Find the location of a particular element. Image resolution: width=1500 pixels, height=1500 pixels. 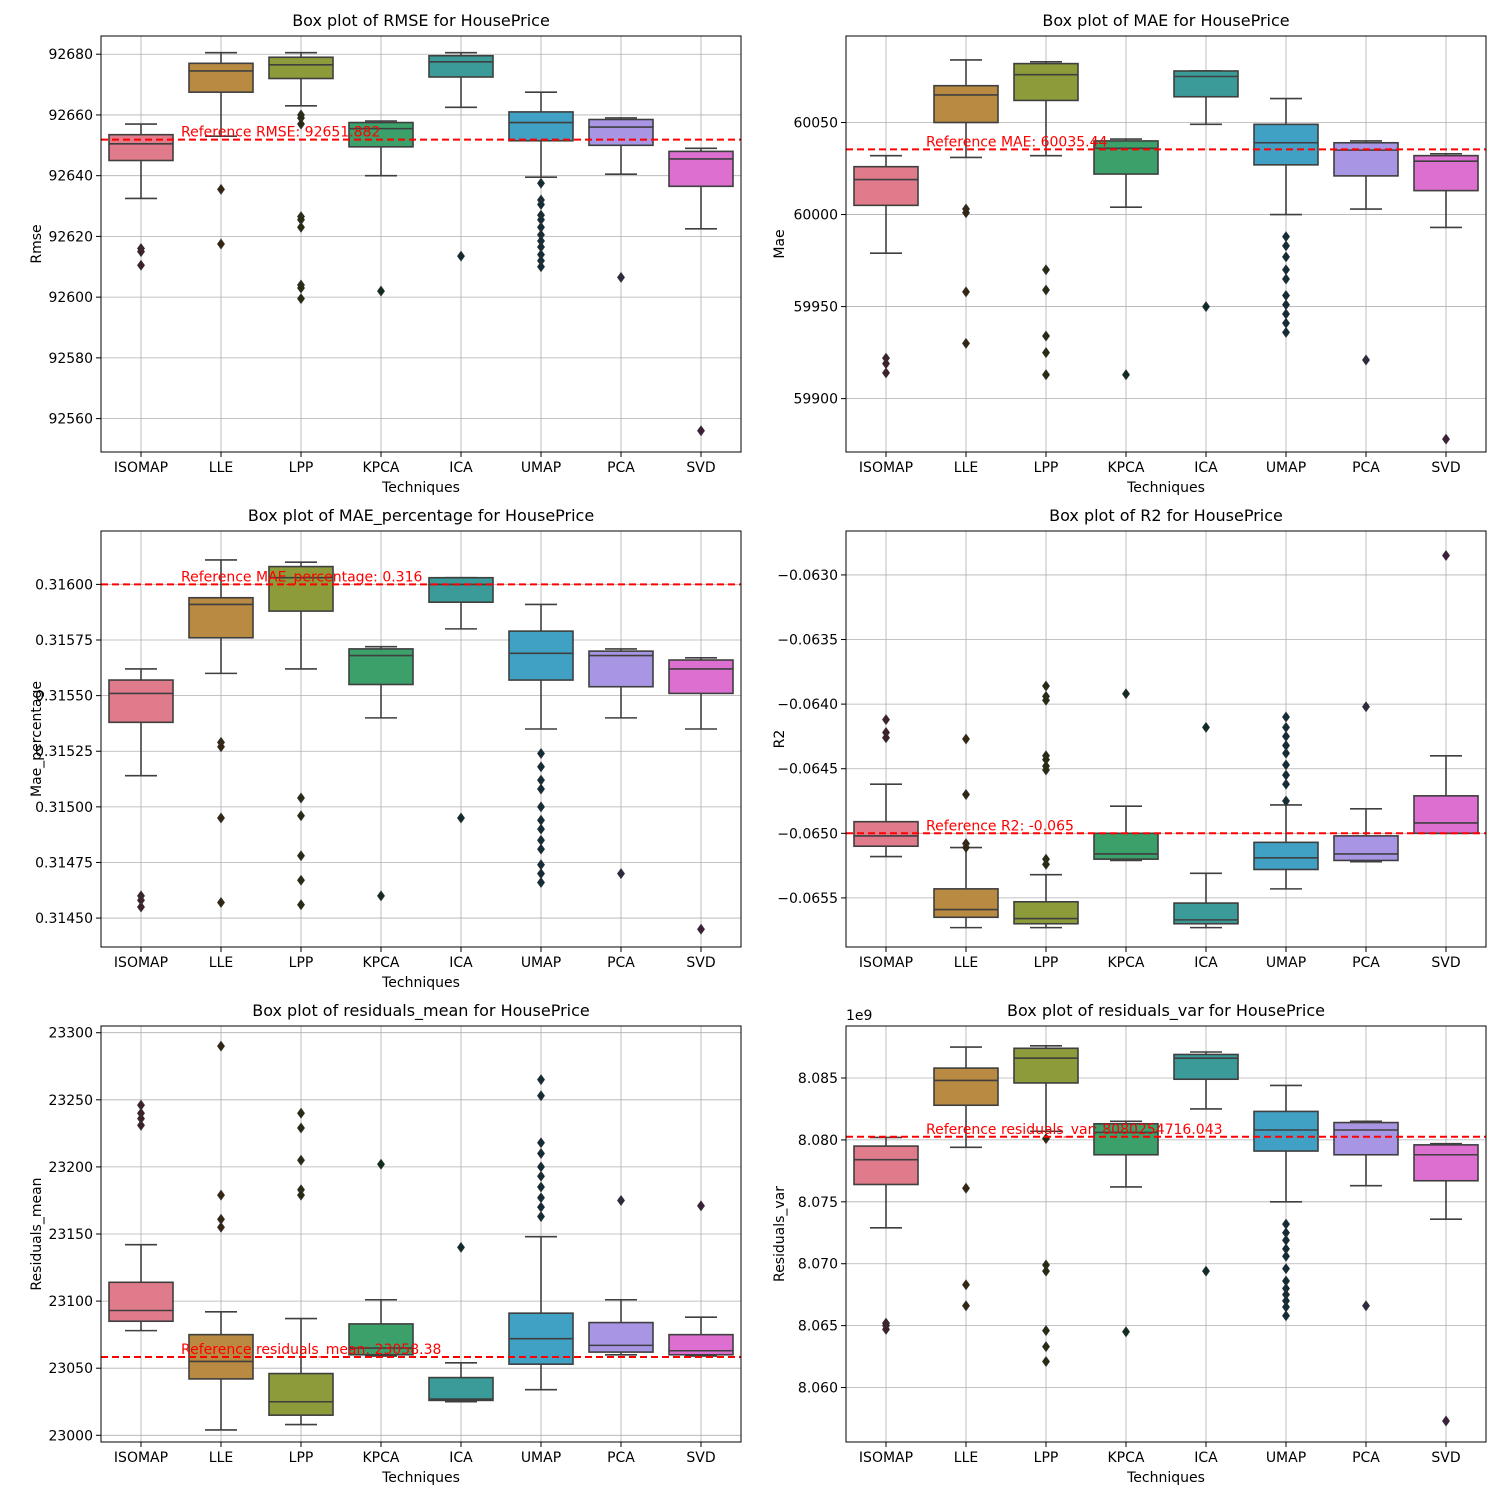

box-lle is located at coordinates (966, 204).